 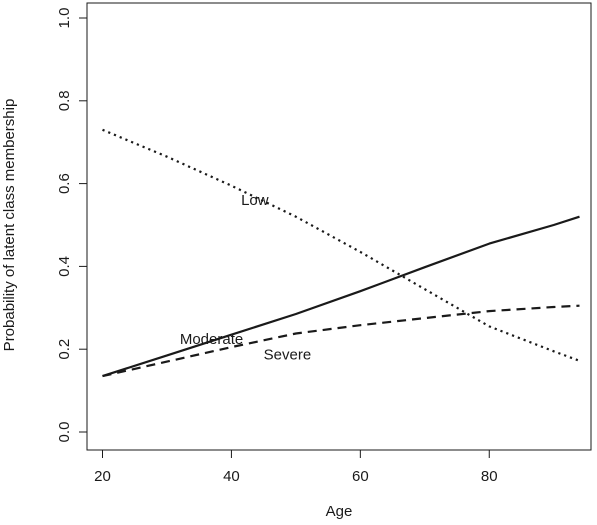 I want to click on x-axis-title: Age, so click(x=339, y=511).